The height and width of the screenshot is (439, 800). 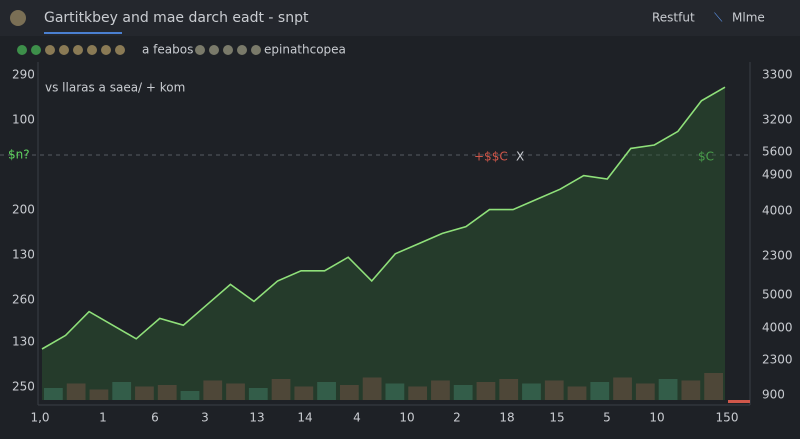 What do you see at coordinates (706, 157) in the screenshot?
I see `marker: $C` at bounding box center [706, 157].